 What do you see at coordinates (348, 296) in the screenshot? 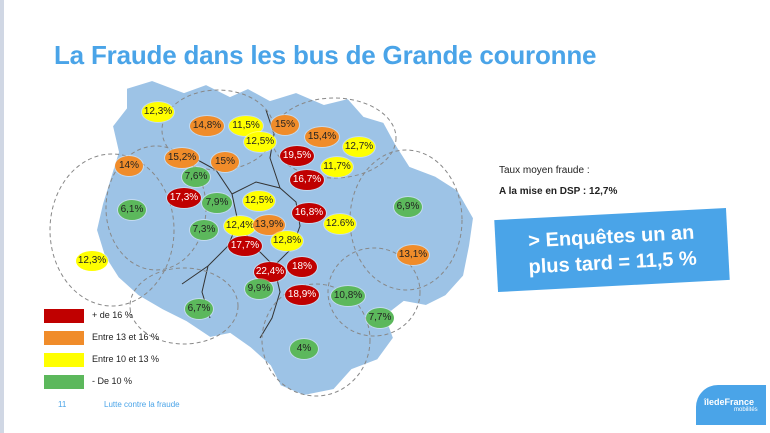
I see `zone-fraud-rate-33: 10,8%` at bounding box center [348, 296].